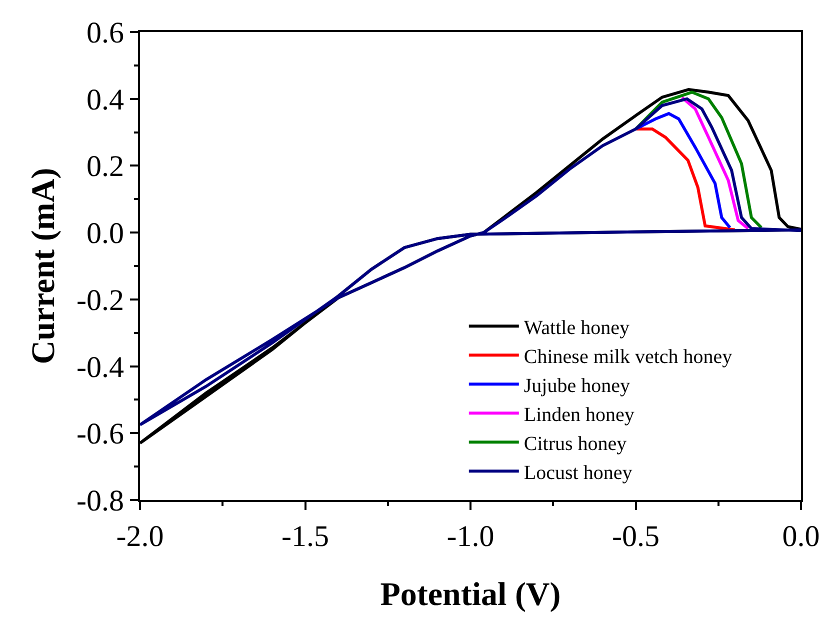  I want to click on legend-label: Jujube honey, so click(577, 385).